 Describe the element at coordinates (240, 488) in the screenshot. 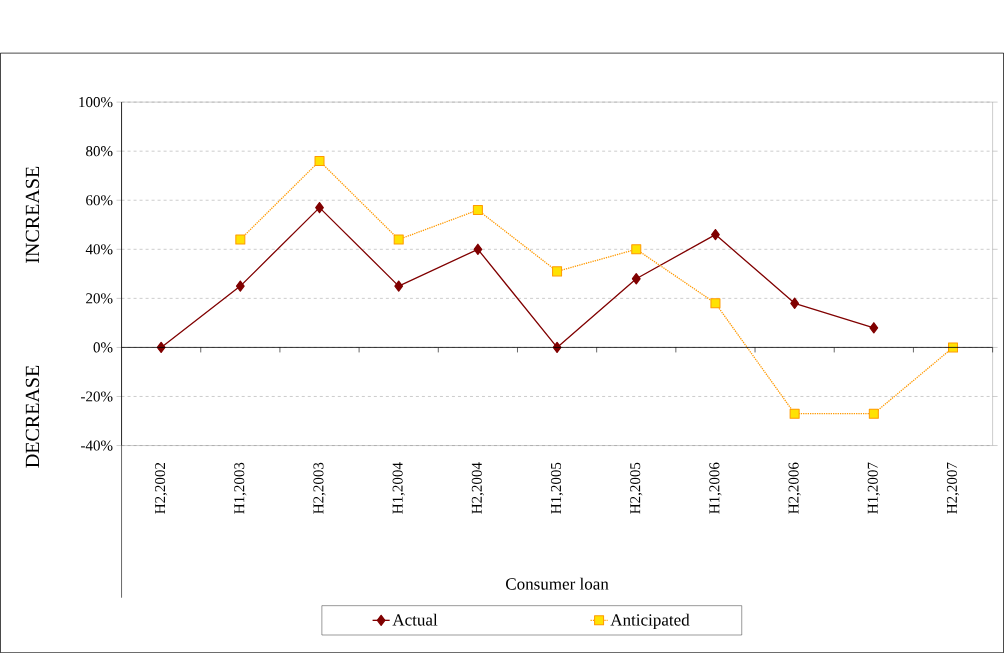

I see `x-tick-label: H1,2003` at that location.